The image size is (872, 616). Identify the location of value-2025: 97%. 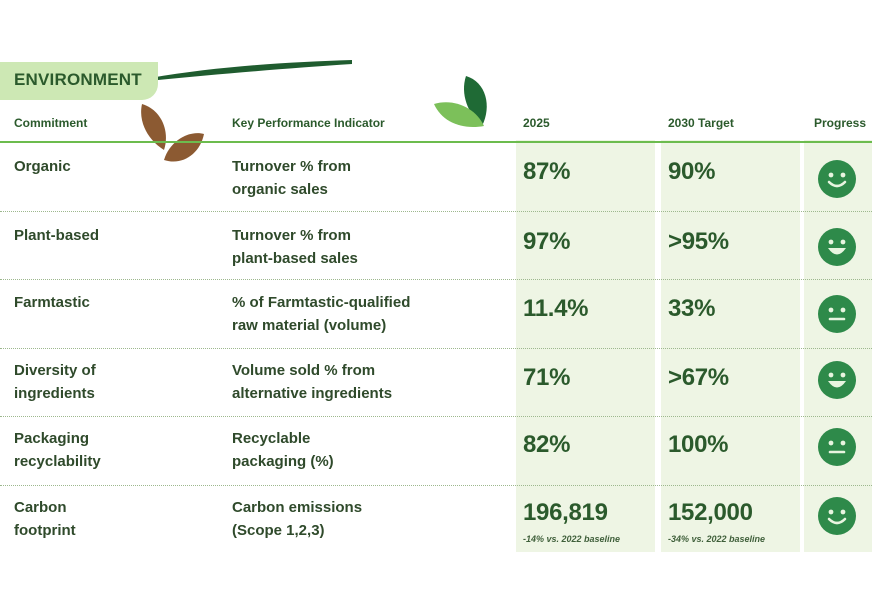
(547, 241).